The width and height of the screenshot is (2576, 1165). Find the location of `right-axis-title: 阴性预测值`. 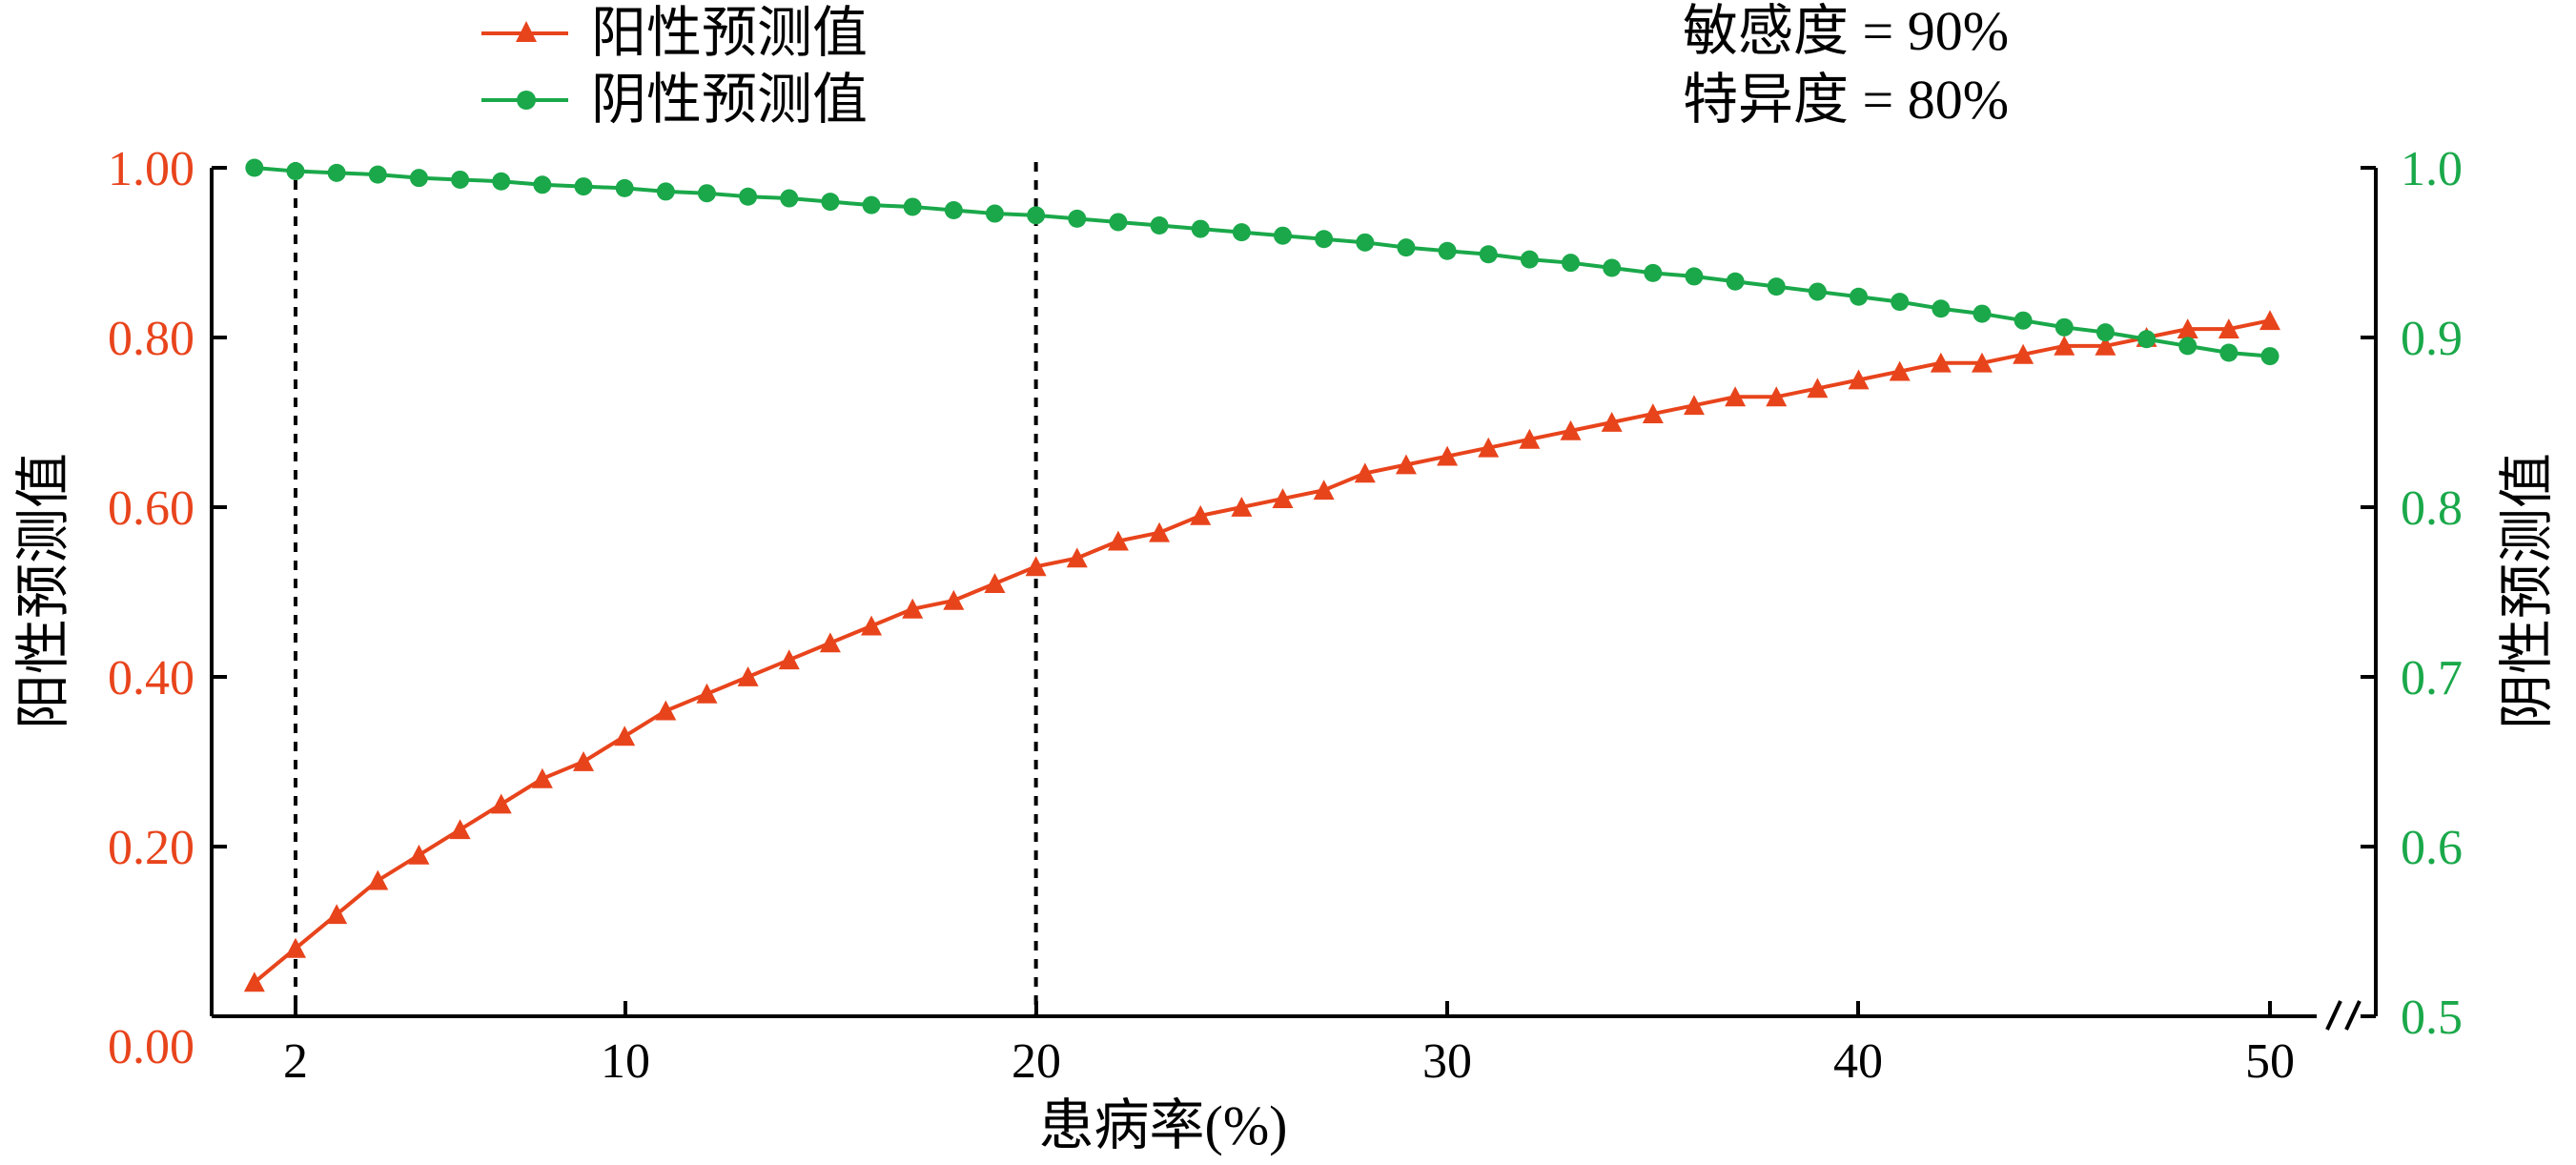

right-axis-title: 阴性预测值 is located at coordinates (2527, 591).